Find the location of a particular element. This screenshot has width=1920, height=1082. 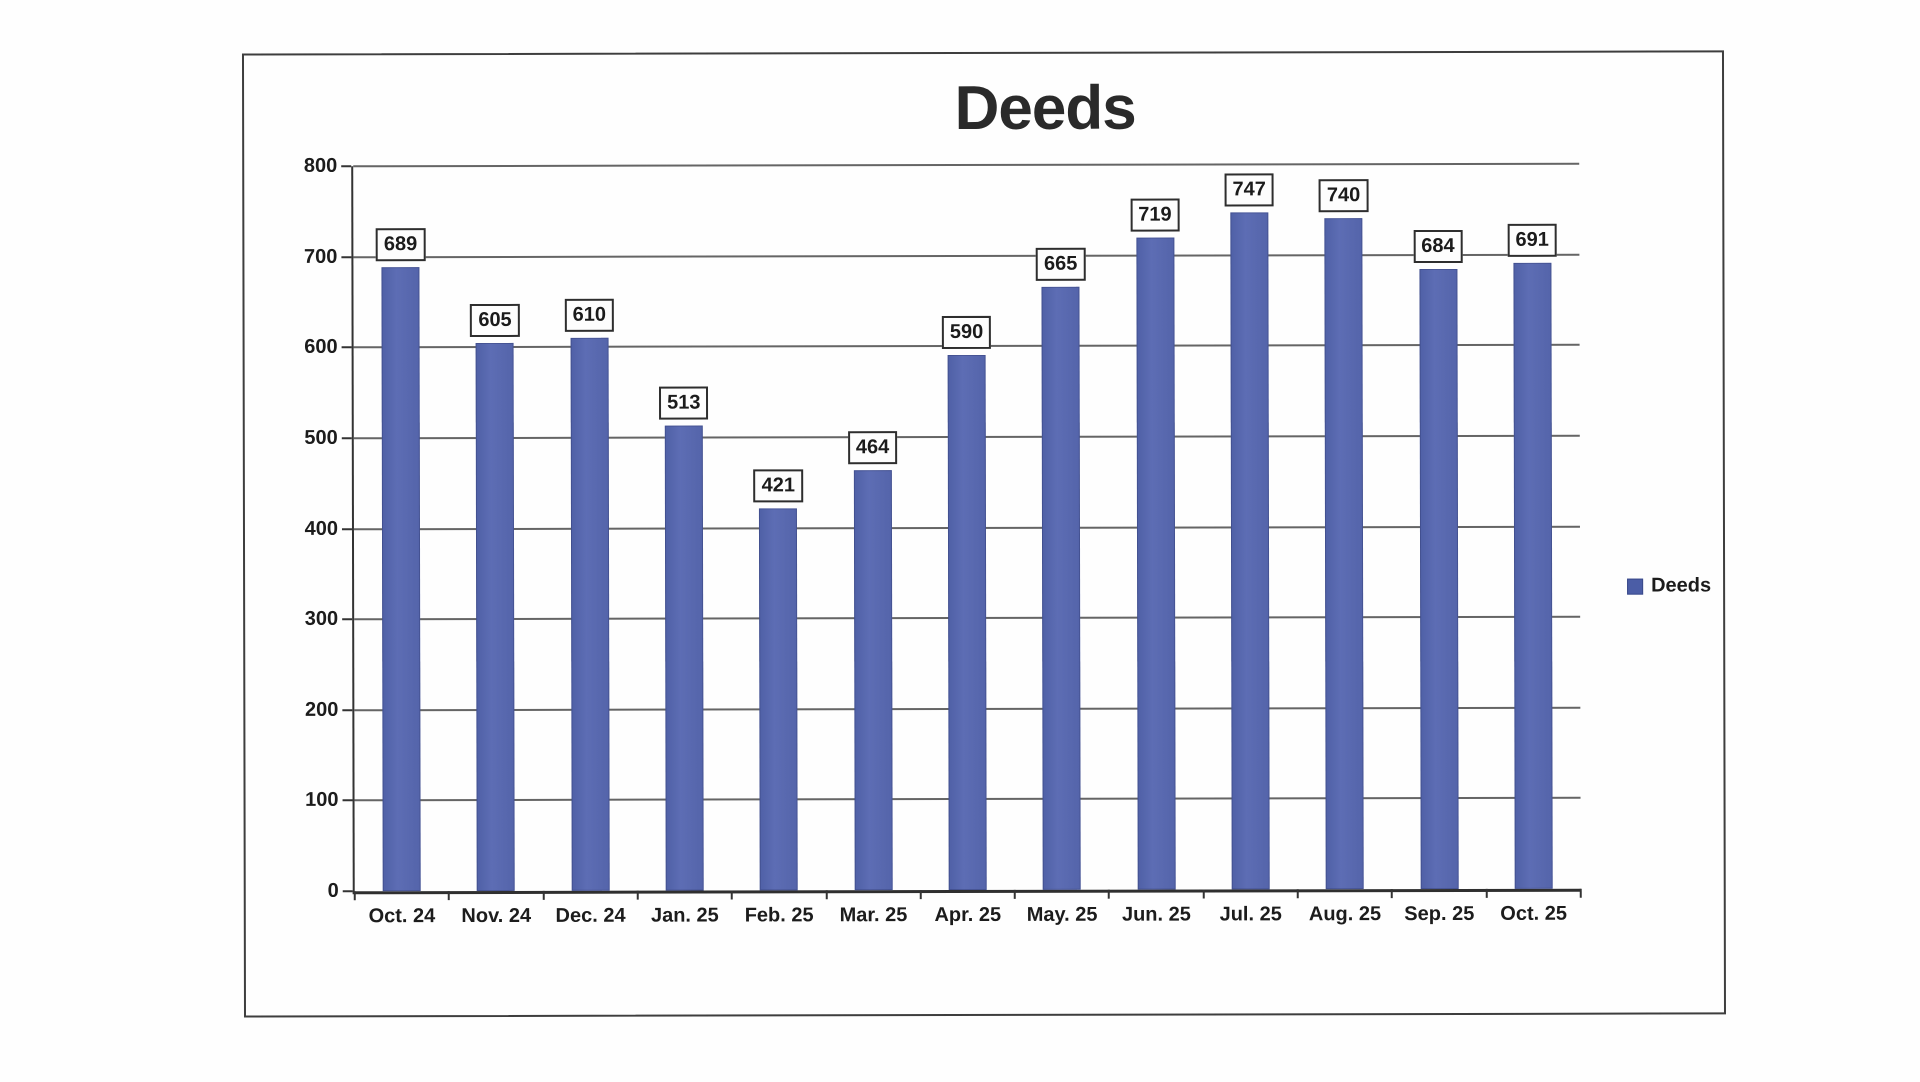

y-tick-label-800: 800 is located at coordinates (320, 165).